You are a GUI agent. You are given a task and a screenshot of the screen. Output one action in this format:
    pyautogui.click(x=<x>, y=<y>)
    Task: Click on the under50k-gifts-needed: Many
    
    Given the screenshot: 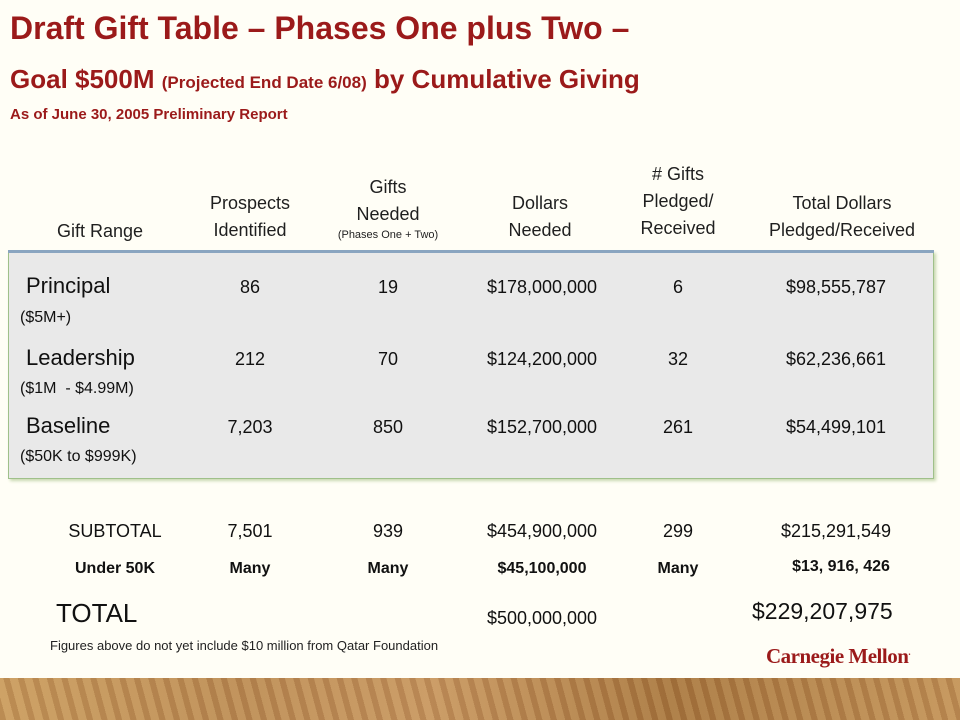 What is the action you would take?
    pyautogui.click(x=388, y=568)
    